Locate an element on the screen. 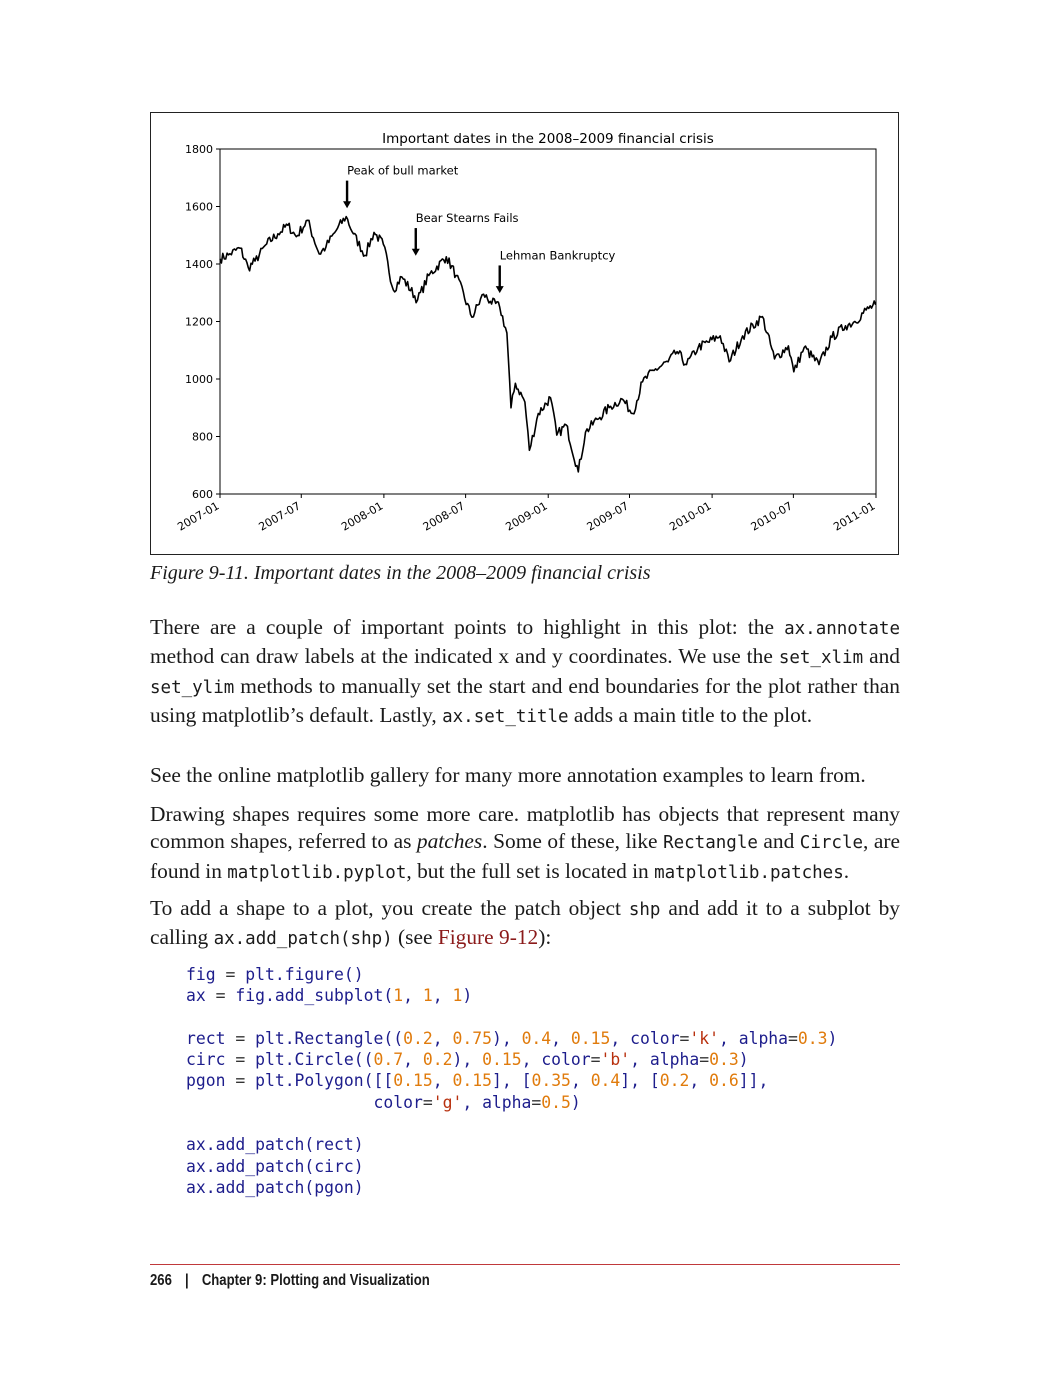 The height and width of the screenshot is (1378, 1050). inline-code-patches: matplotlib.patches is located at coordinates (749, 872).